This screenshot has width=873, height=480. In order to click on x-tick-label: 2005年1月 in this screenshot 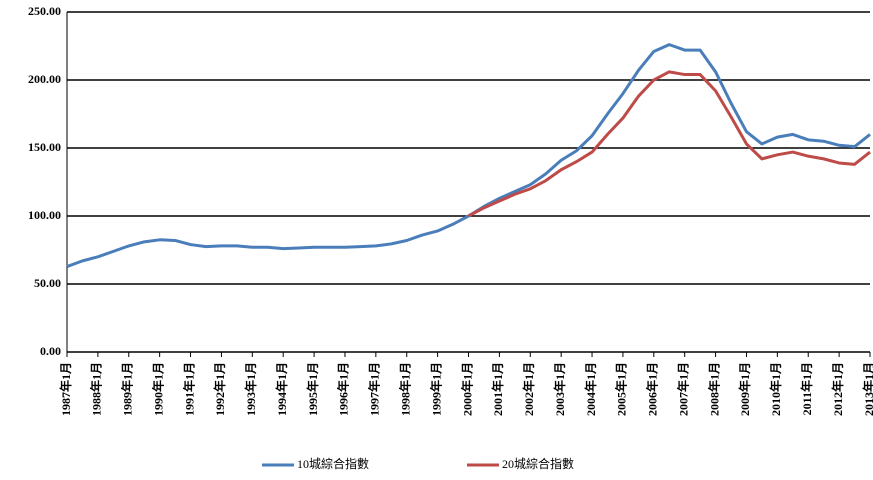, I will do `click(621, 389)`.